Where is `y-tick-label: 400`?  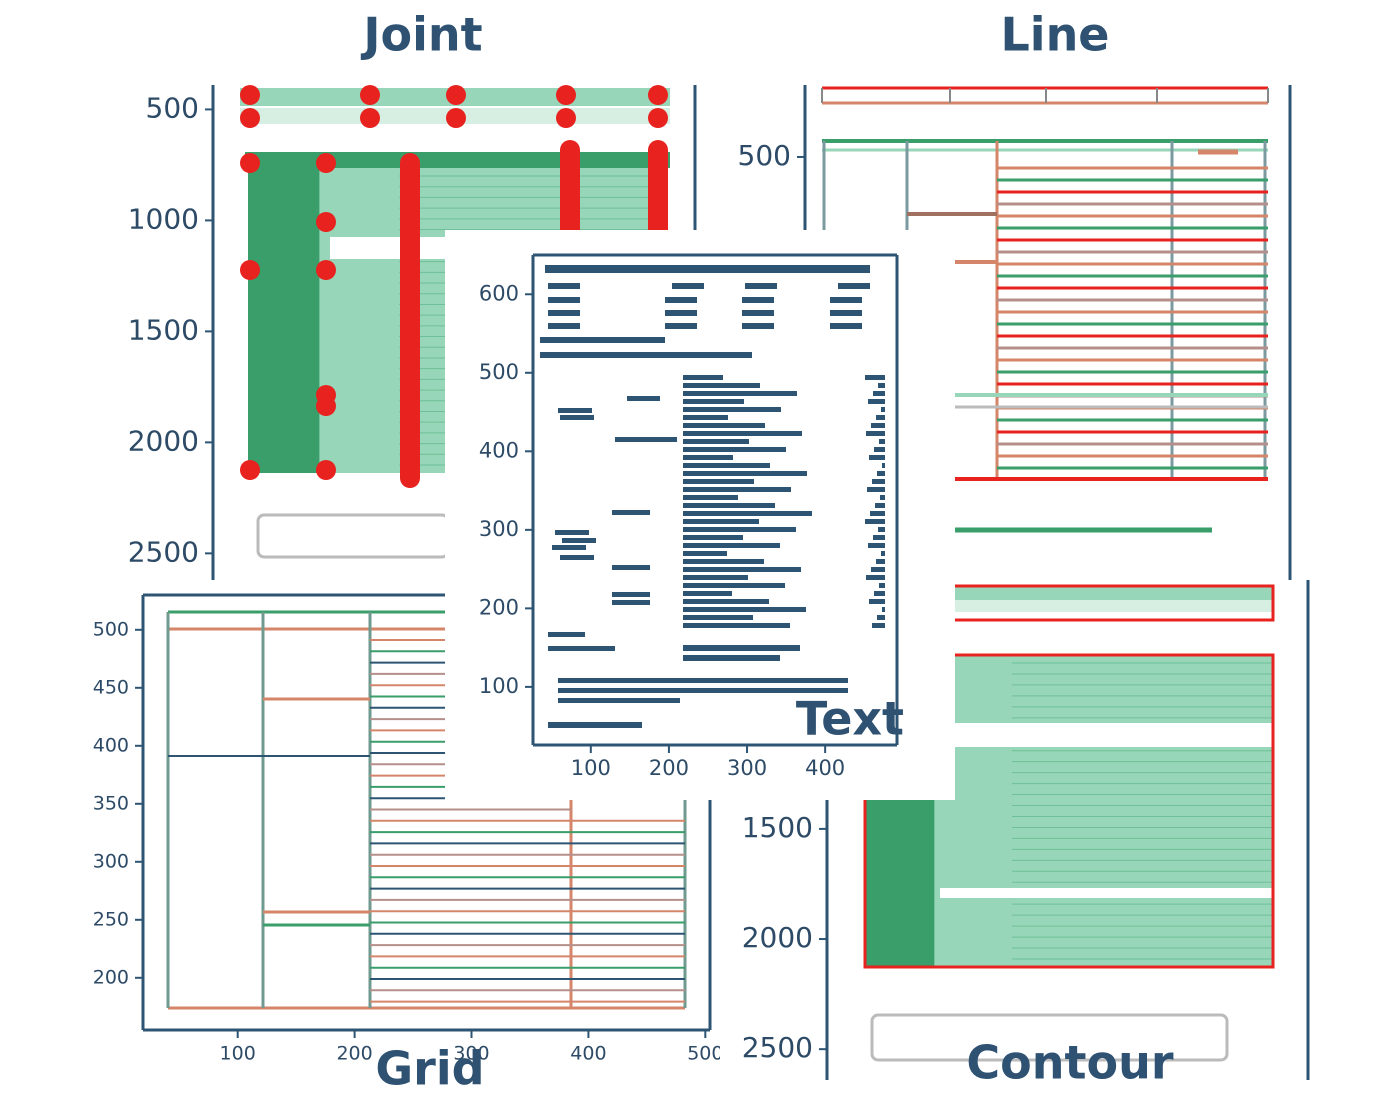
y-tick-label: 400 is located at coordinates (499, 450).